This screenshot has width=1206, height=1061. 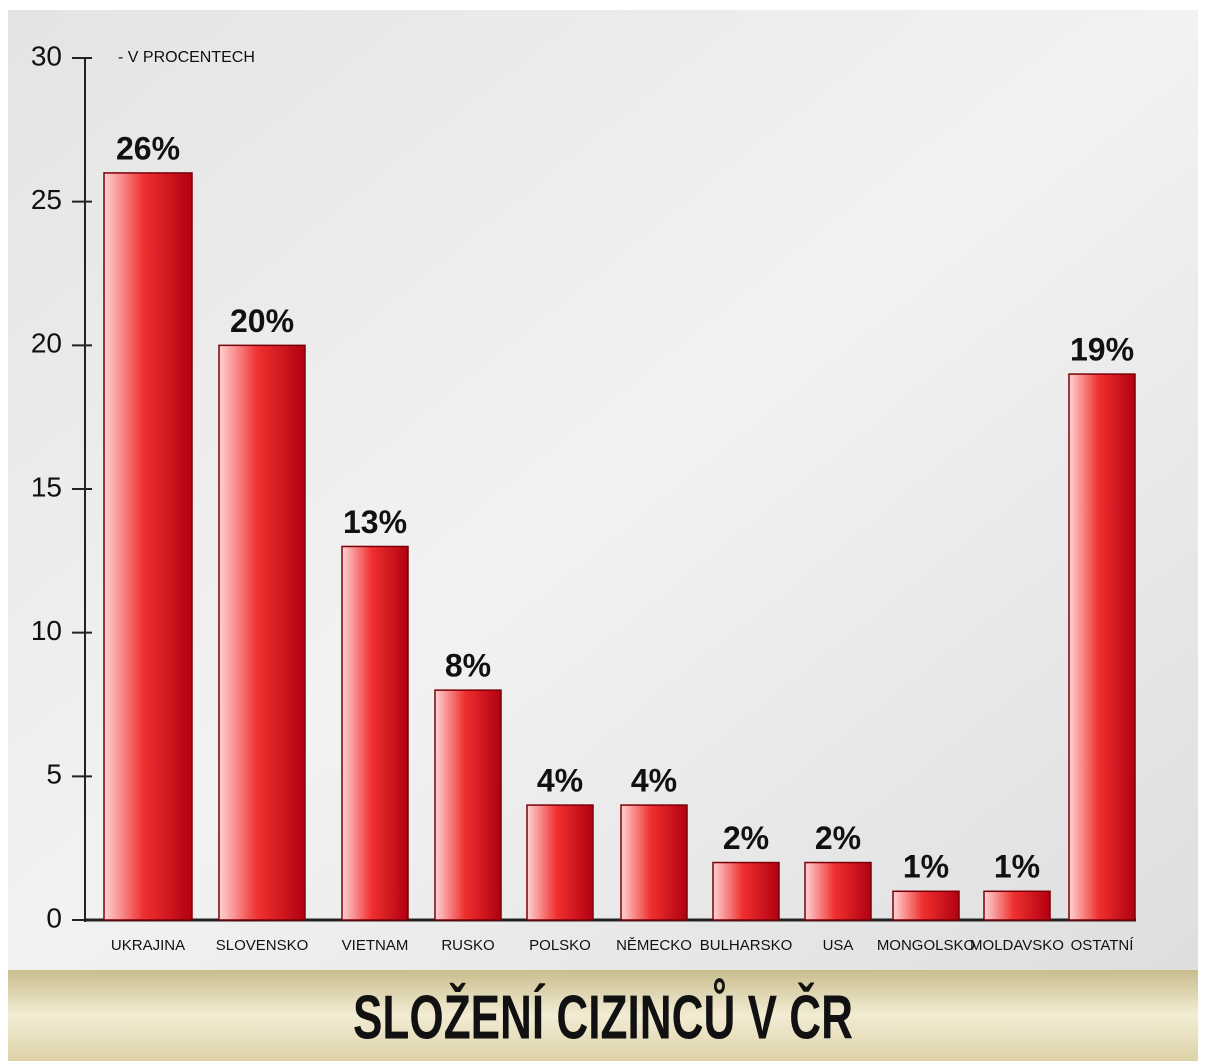 I want to click on x-tick-label: MOLDAVSKO, so click(x=1017, y=945).